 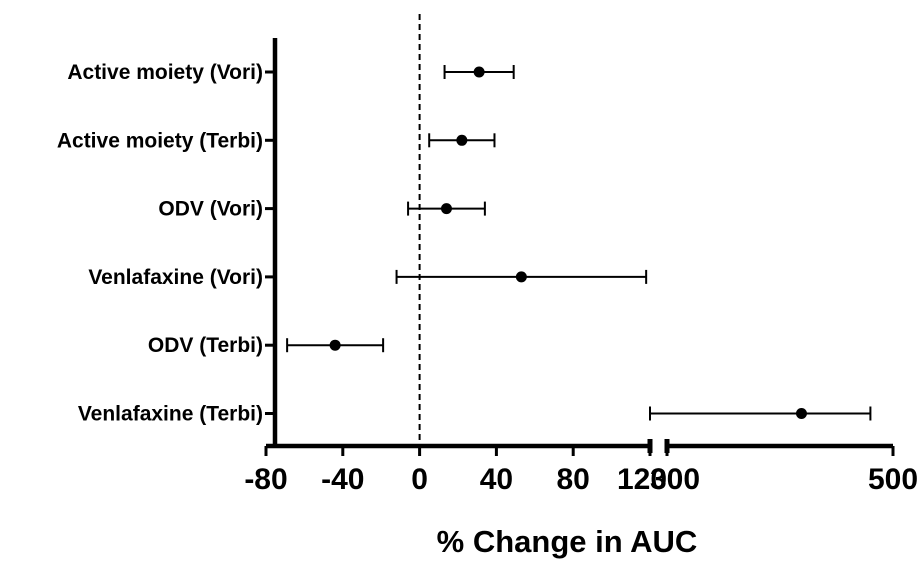 I want to click on x-tick-label: 40, so click(x=496, y=479).